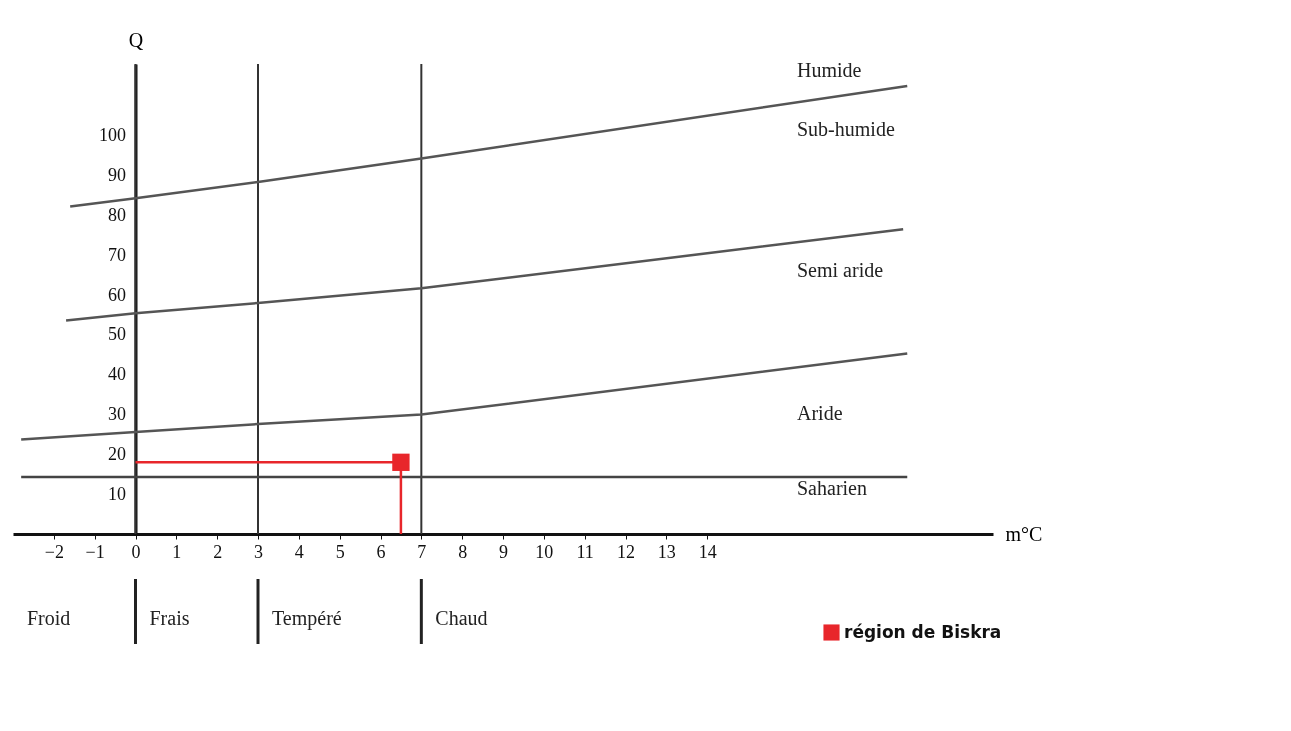  Describe the element at coordinates (840, 269) in the screenshot. I see `annotation: Semi aride` at that location.